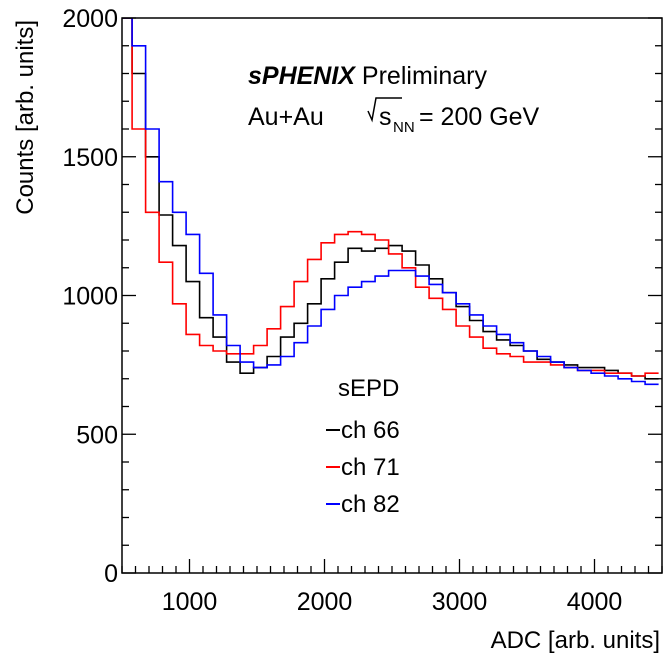 Image resolution: width=665 pixels, height=666 pixels. I want to click on legend-entry: ch 82, so click(370, 504).